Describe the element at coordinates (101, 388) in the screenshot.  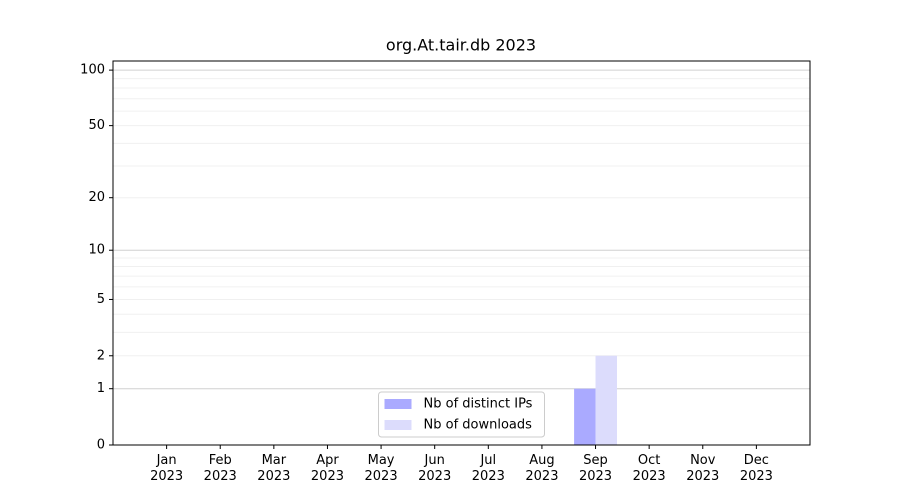
I see `y-tick-label: 1` at that location.